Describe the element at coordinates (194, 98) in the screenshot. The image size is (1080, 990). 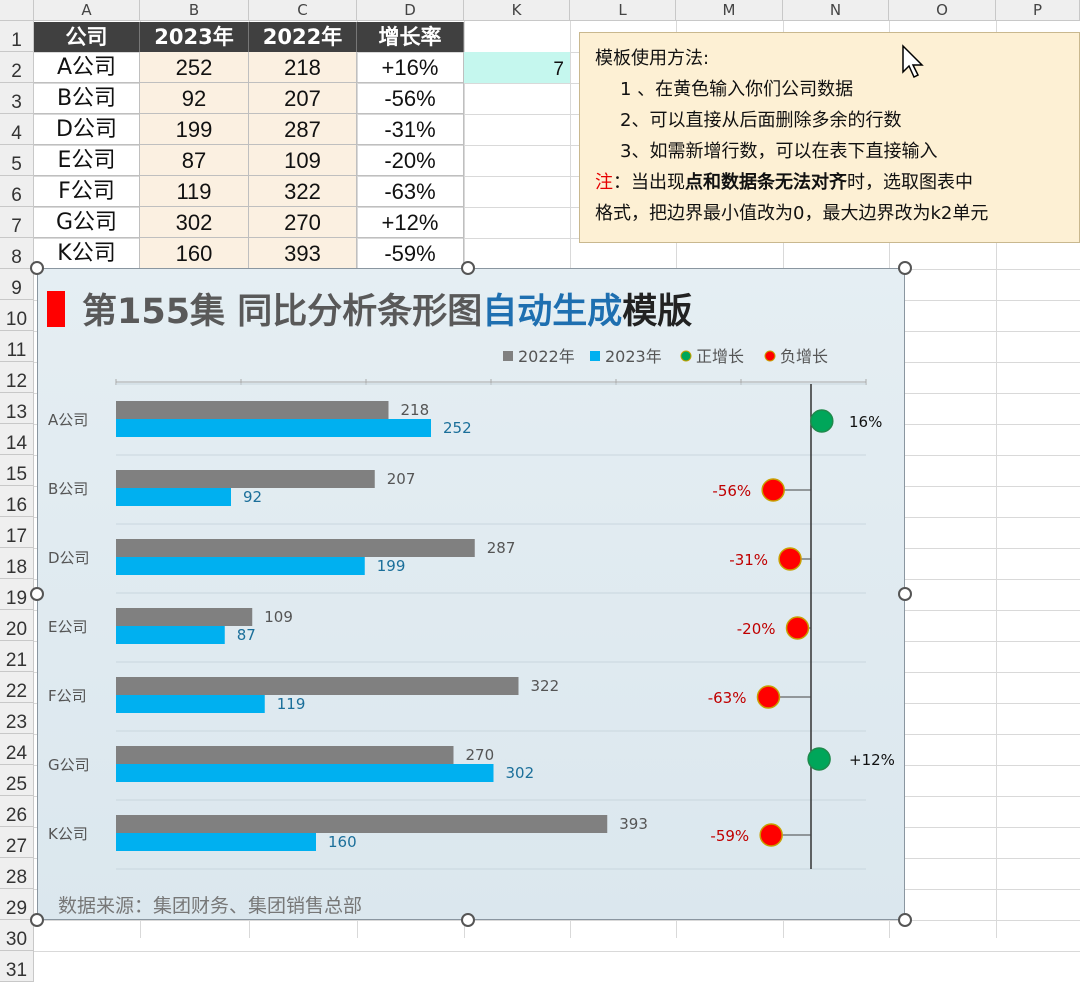
I see `table-cell-value-2023: 92` at that location.